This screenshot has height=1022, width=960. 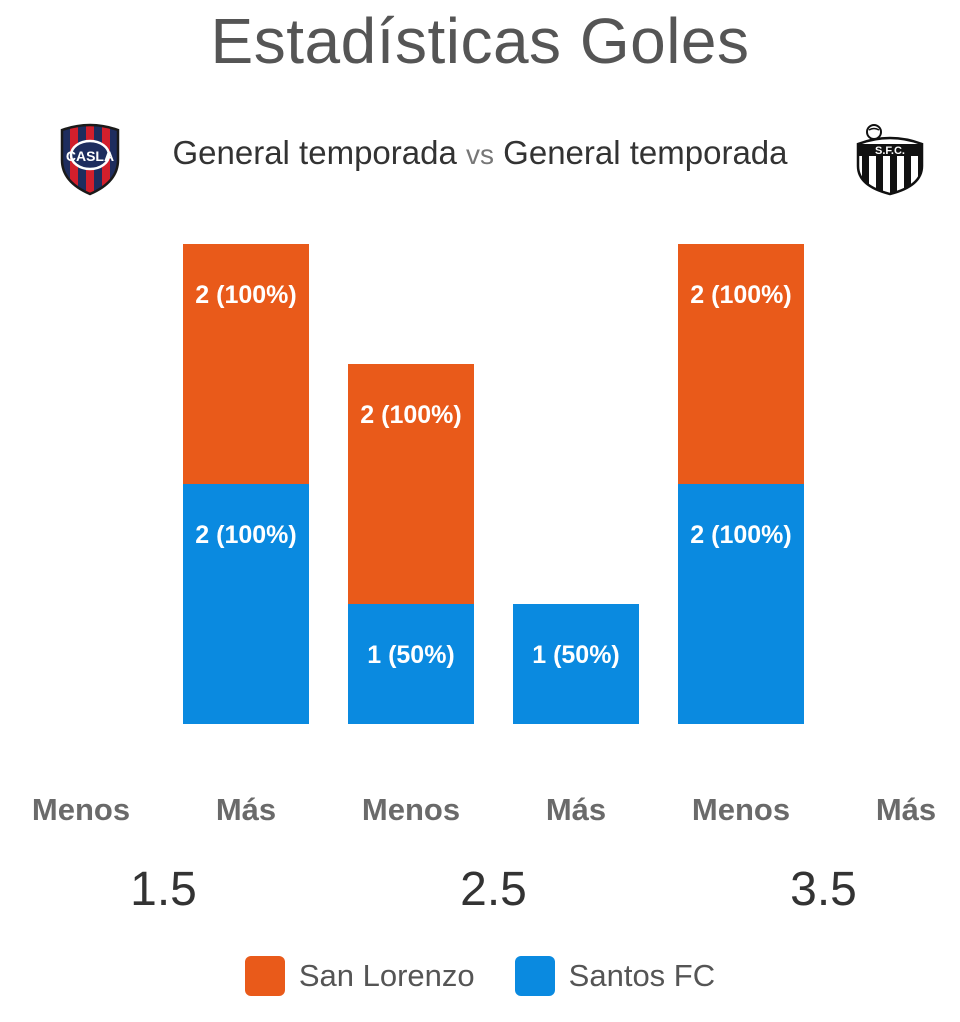 I want to click on category-label-5: Más, so click(x=906, y=809).